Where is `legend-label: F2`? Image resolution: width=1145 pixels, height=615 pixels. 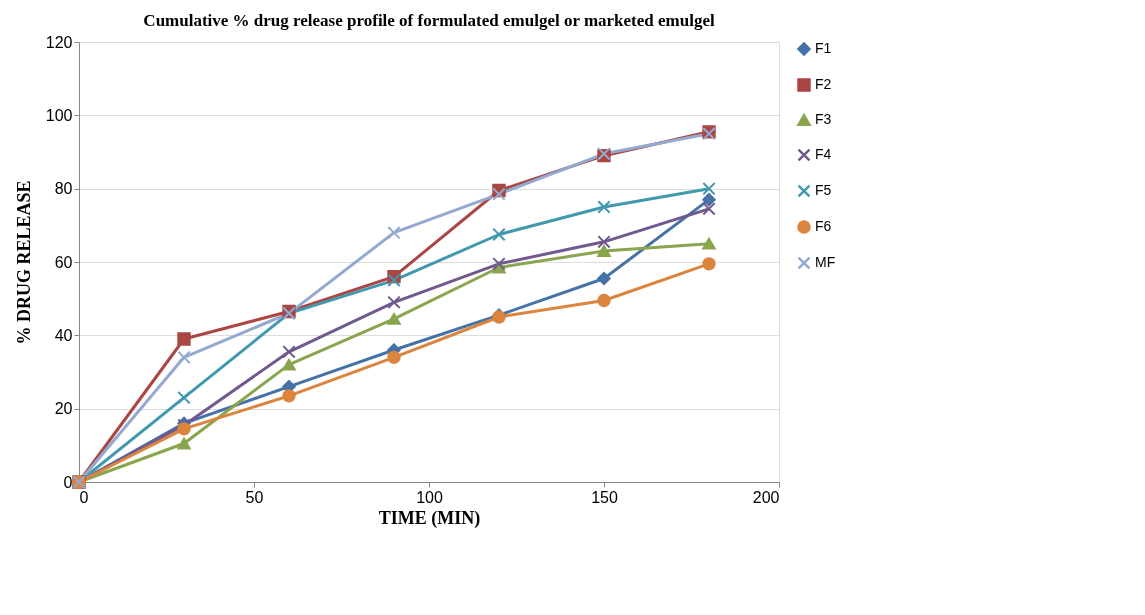 legend-label: F2 is located at coordinates (823, 84).